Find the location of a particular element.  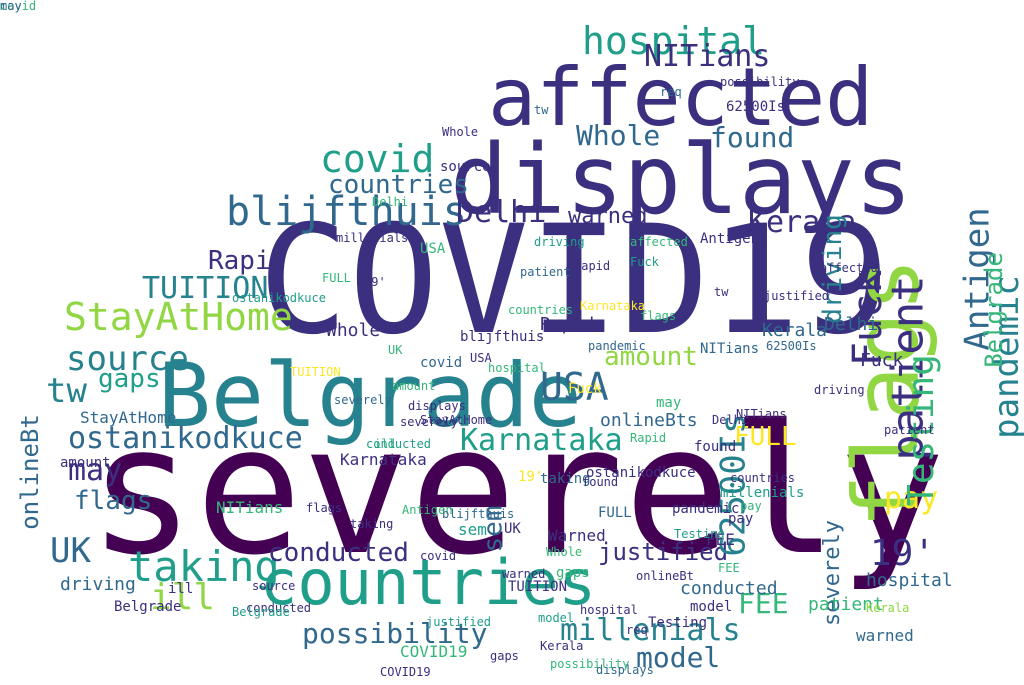

cloud-word: FULL is located at coordinates (765, 437).